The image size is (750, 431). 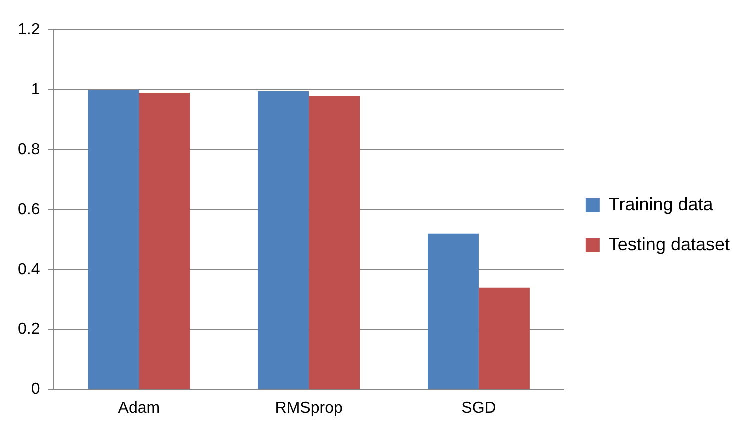 I want to click on y-tick-label: 0.2, so click(x=29, y=329).